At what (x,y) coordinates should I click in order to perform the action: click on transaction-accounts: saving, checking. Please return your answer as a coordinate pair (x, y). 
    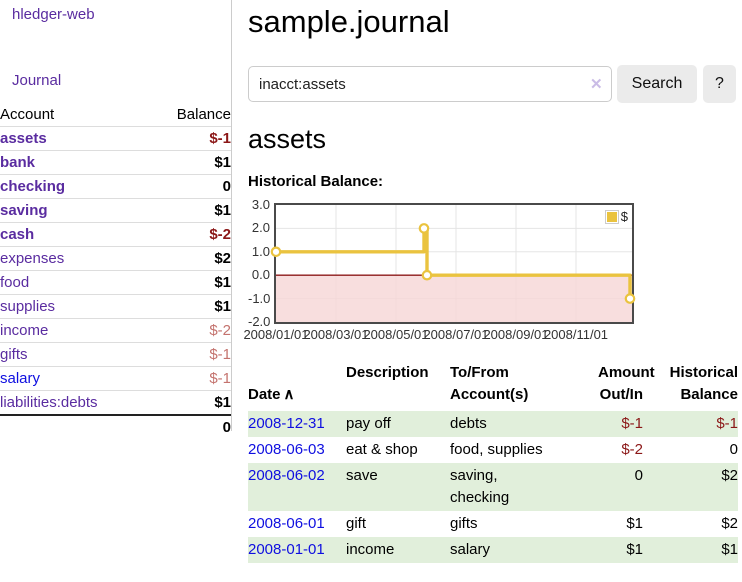
    Looking at the image, I should click on (480, 486).